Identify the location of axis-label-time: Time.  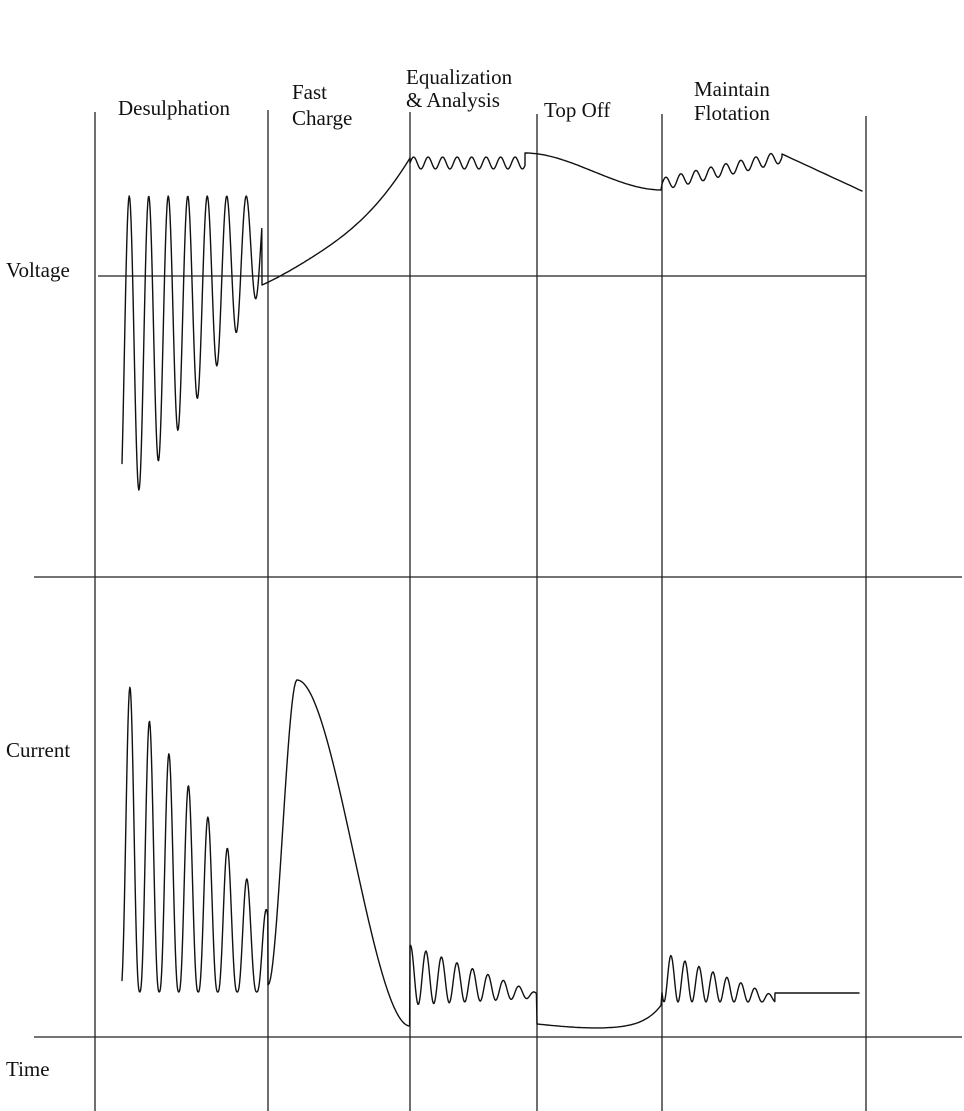
(28, 1069).